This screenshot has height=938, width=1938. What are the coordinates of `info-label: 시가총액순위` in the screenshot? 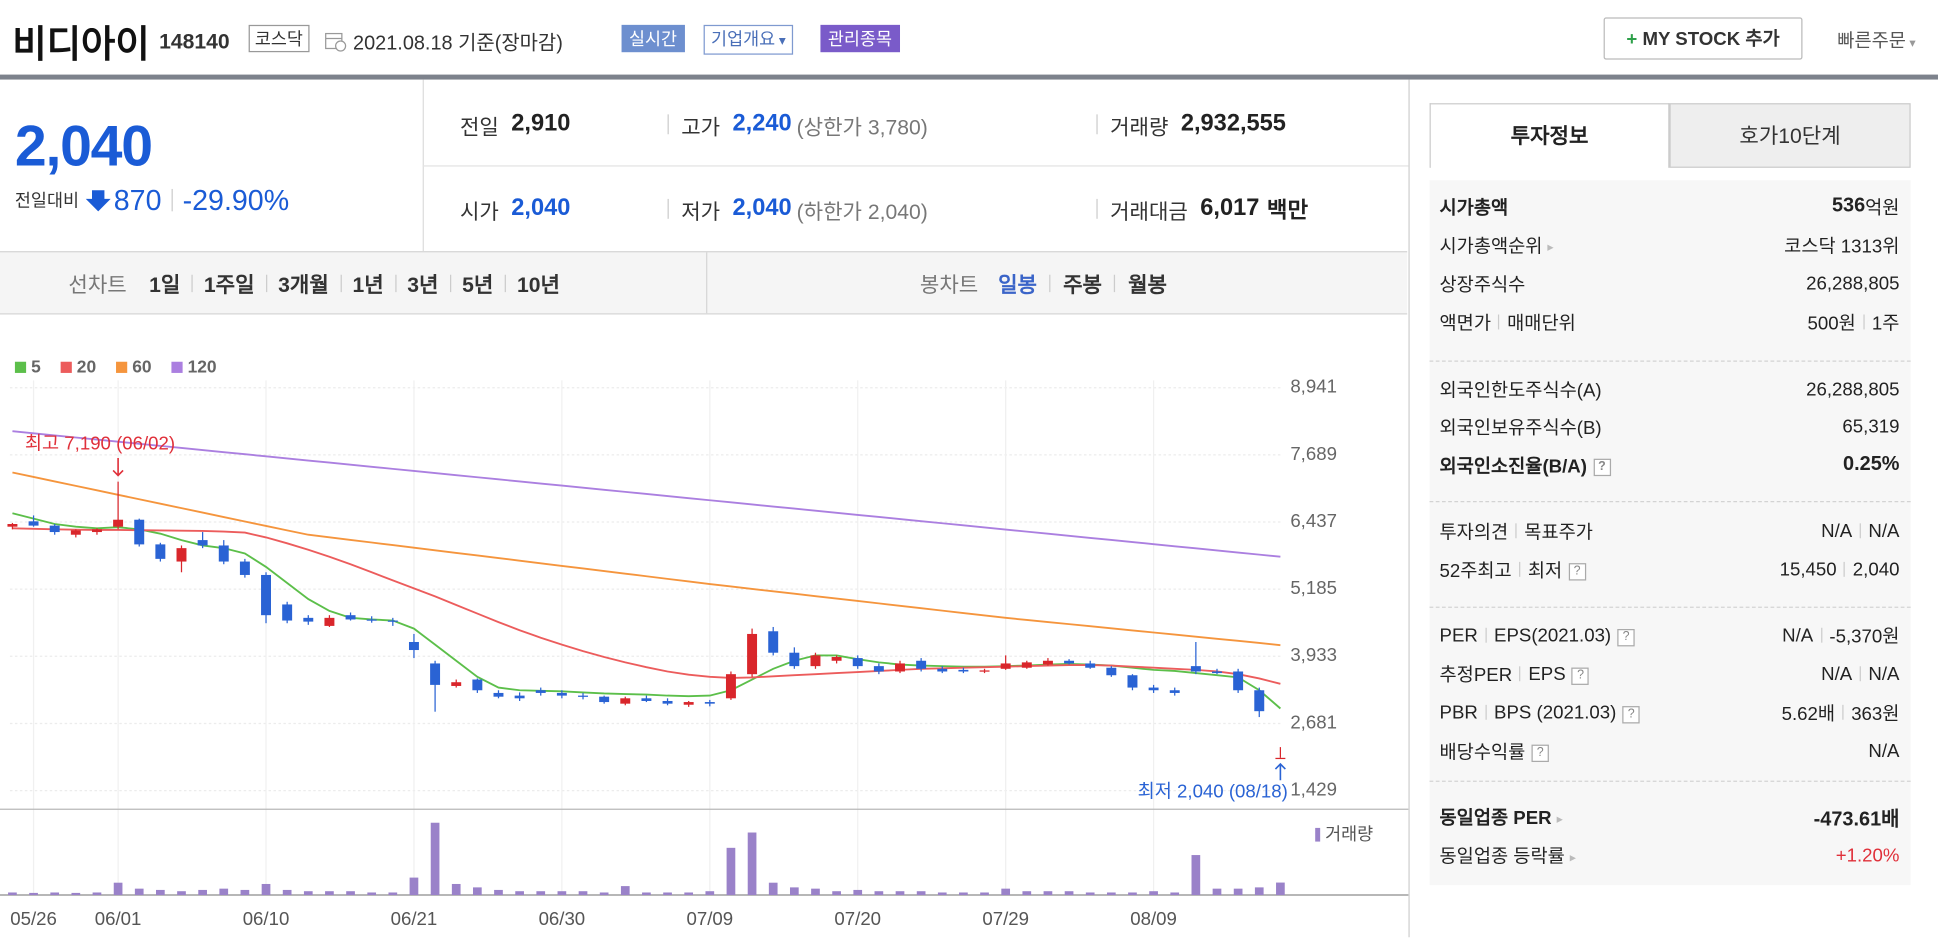 It's located at (1497, 245).